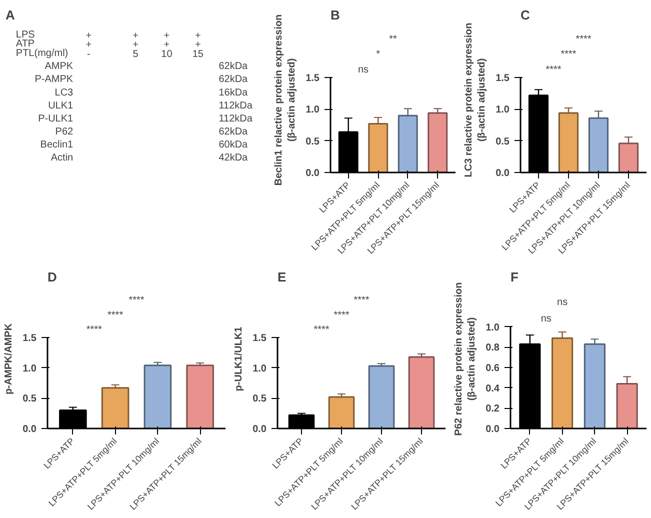  What do you see at coordinates (285, 100) in the screenshot?
I see `y-axis-title: Beclin1 relactive protein expression (β-actin adjusted)` at bounding box center [285, 100].